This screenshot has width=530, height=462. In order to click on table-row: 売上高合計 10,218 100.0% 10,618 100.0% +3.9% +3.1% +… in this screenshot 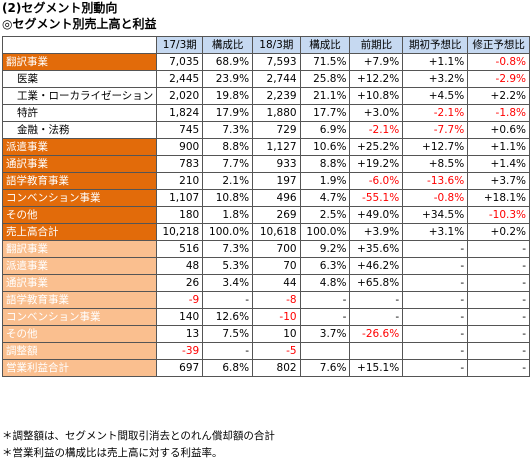, I will do `click(265, 232)`.